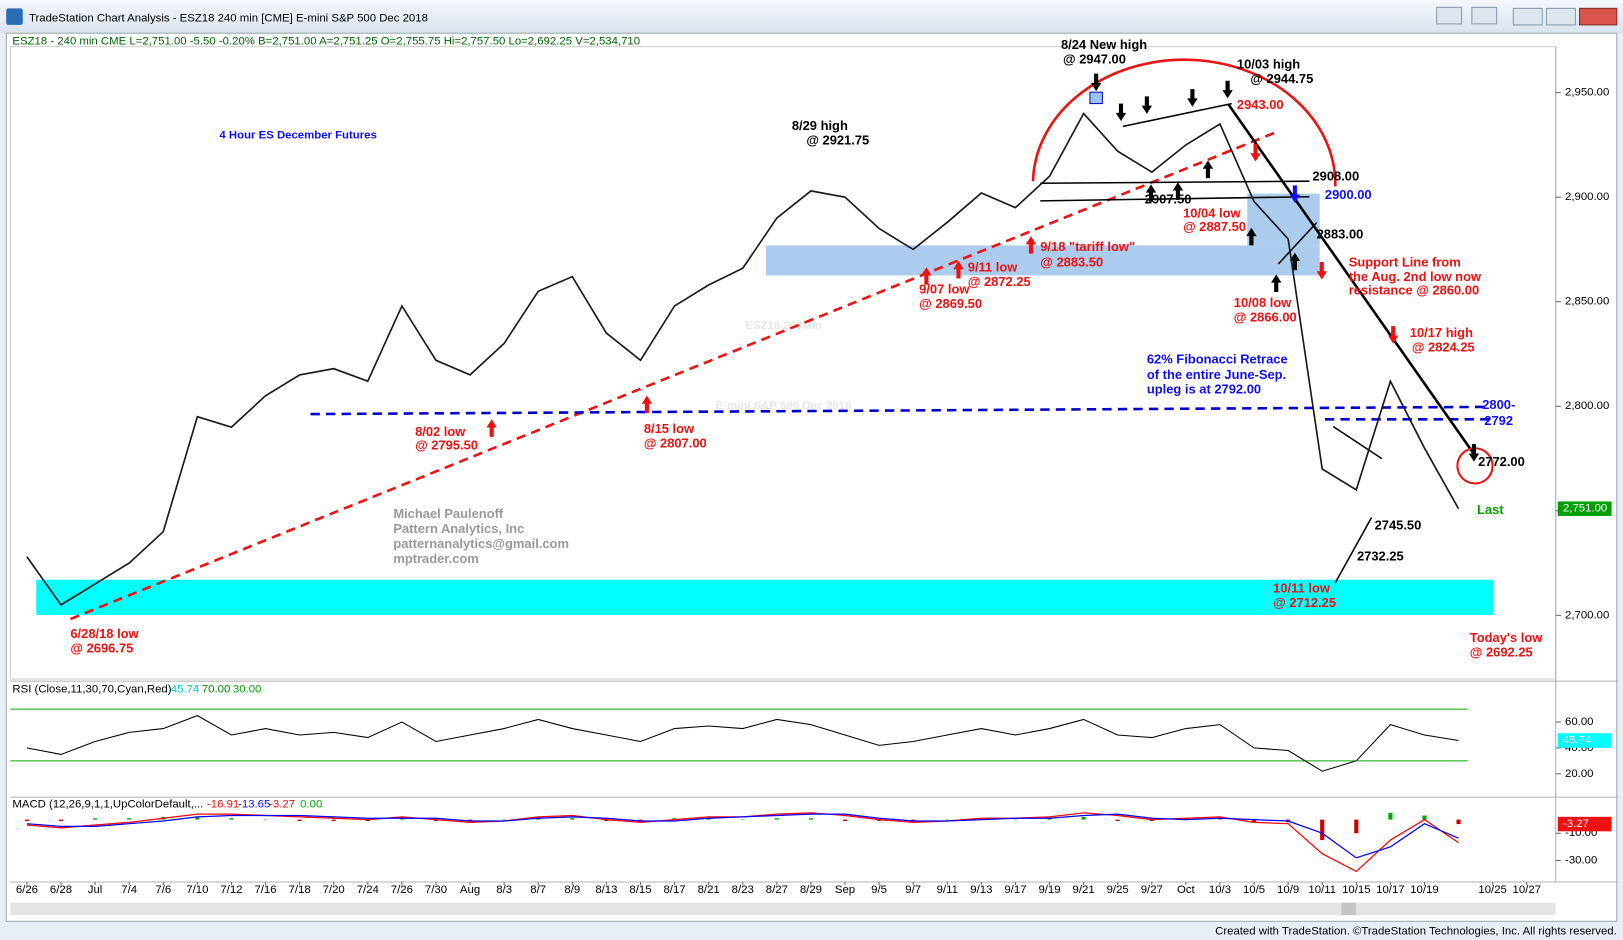  I want to click on scrollbar, so click(783, 909).